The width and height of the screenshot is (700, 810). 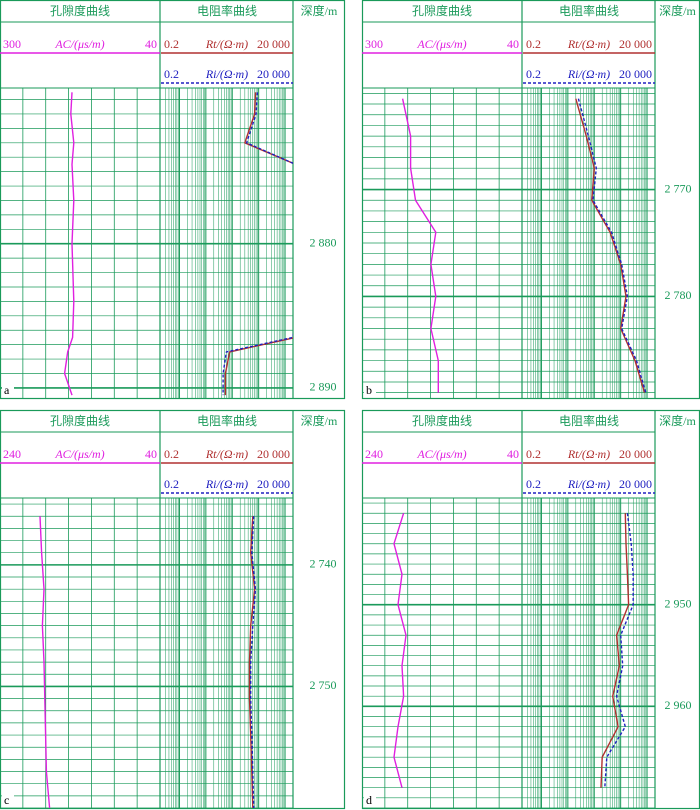 I want to click on y-tick-label: 2 880, so click(x=323, y=242).